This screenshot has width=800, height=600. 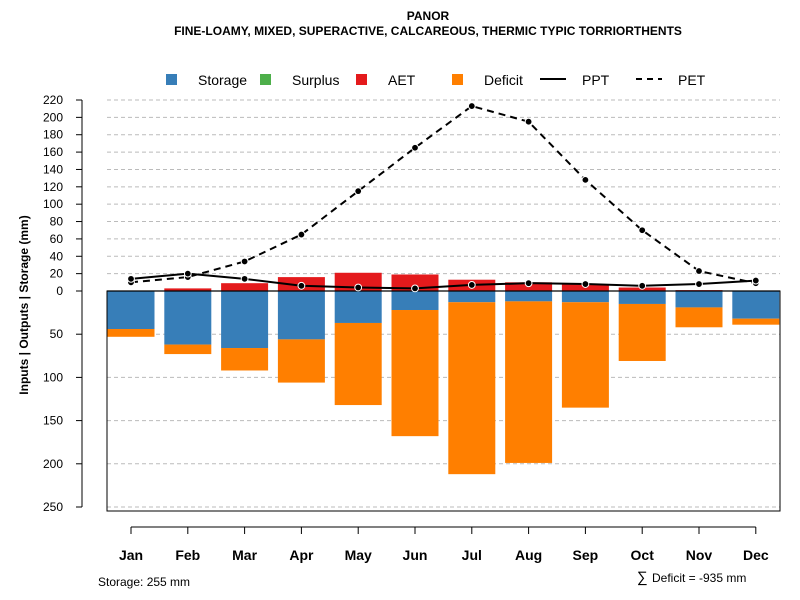 I want to click on legend-swatch-deficit, so click(x=457, y=79).